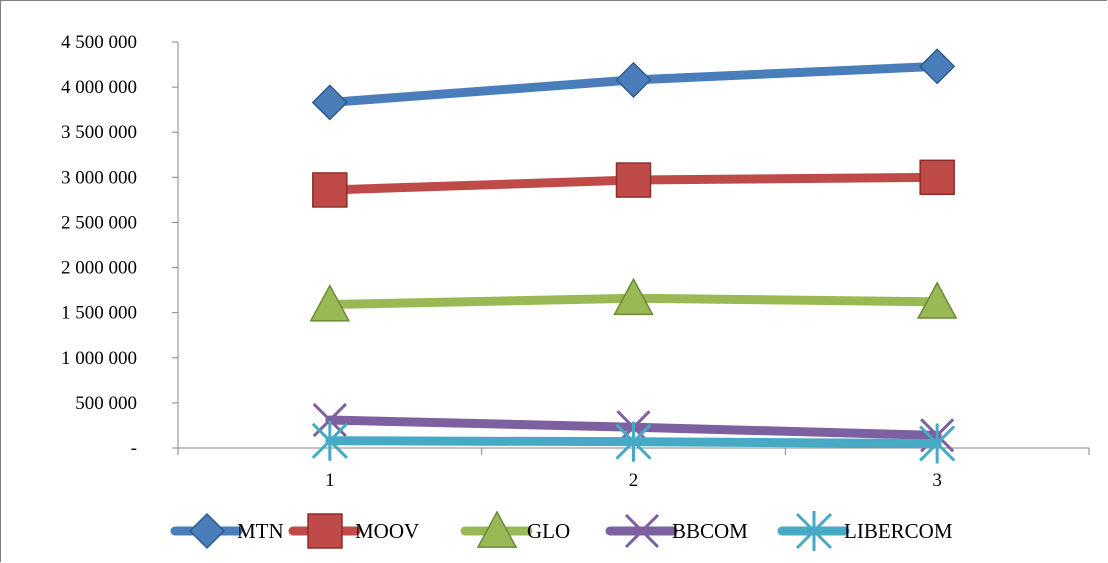  What do you see at coordinates (353, 531) in the screenshot?
I see `legend-item-moov: MOOV` at bounding box center [353, 531].